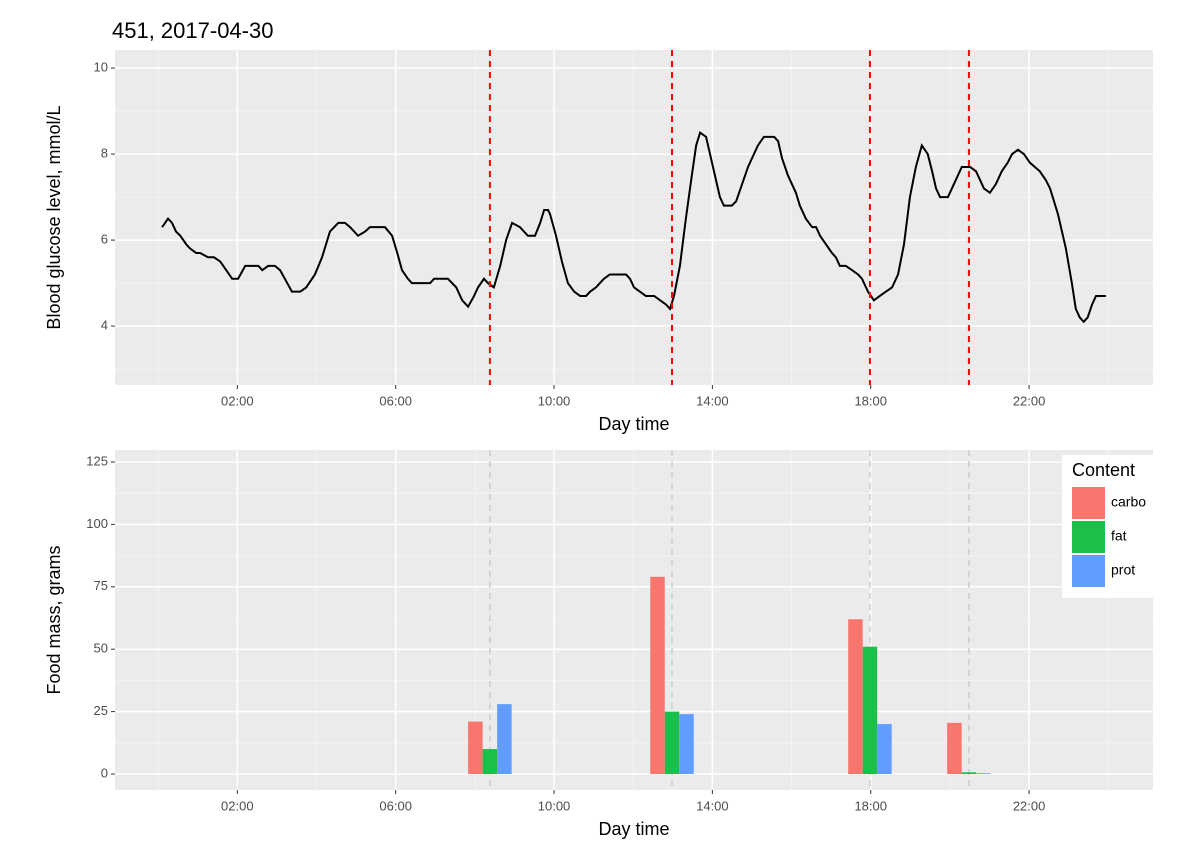  What do you see at coordinates (1128, 502) in the screenshot?
I see `legend-label: carbo` at bounding box center [1128, 502].